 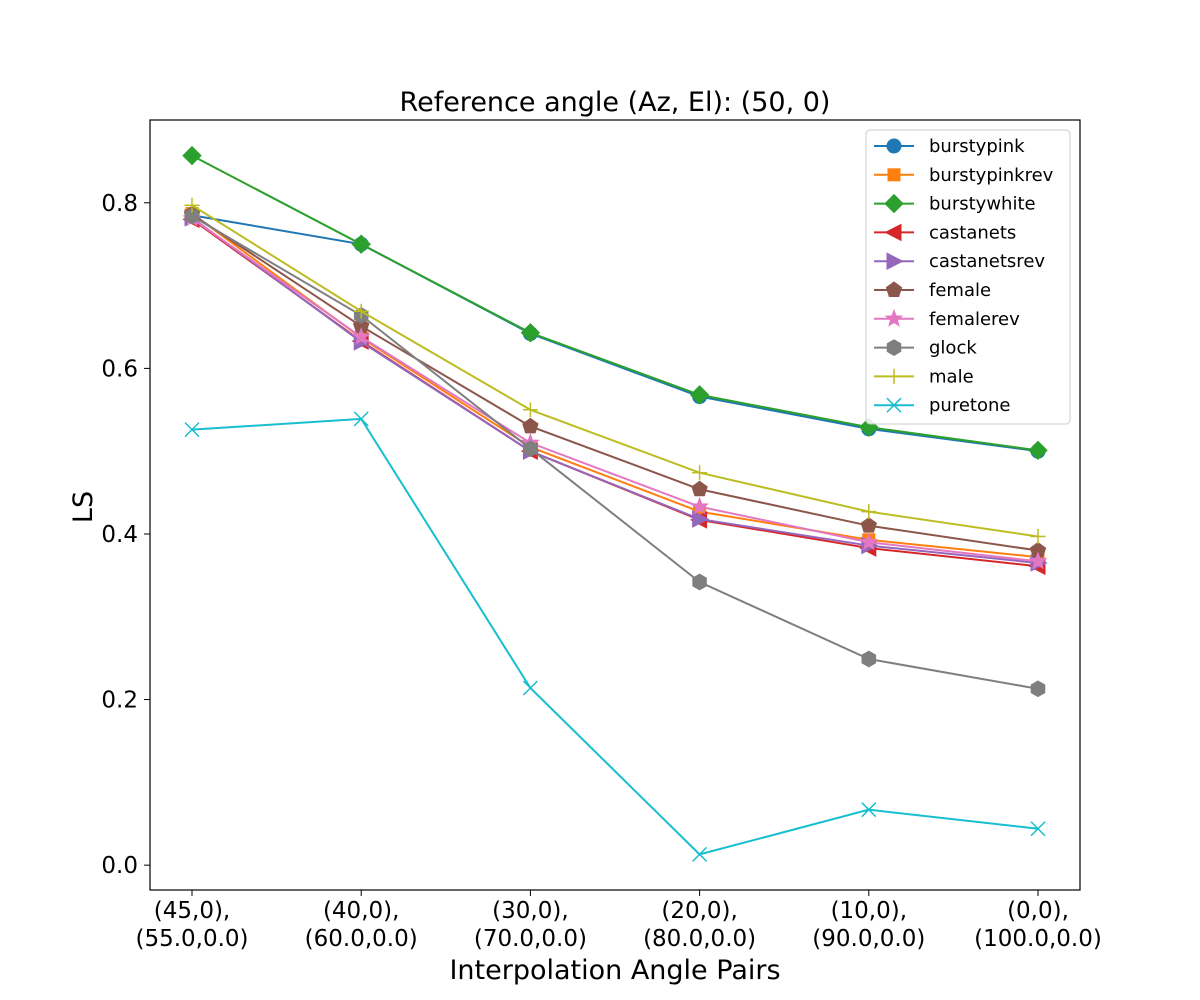 I want to click on legend-marker-burstypinkrev, so click(x=894, y=175).